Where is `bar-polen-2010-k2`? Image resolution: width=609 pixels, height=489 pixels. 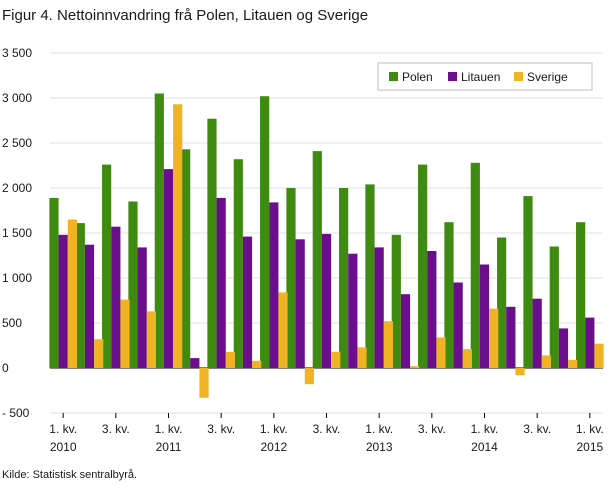 bar-polen-2010-k2 is located at coordinates (80, 295).